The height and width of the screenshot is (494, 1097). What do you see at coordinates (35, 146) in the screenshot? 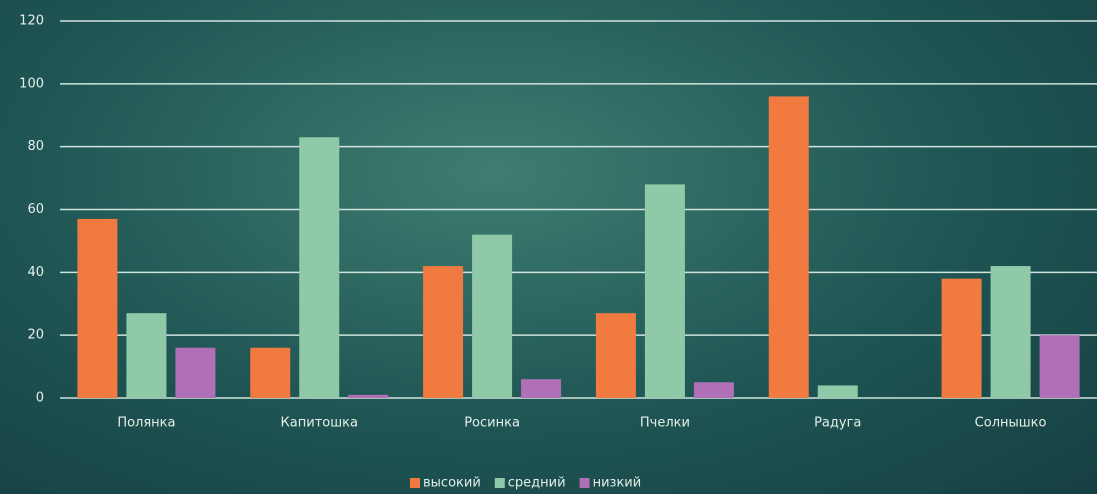
I see `y-tick-label: 80` at bounding box center [35, 146].